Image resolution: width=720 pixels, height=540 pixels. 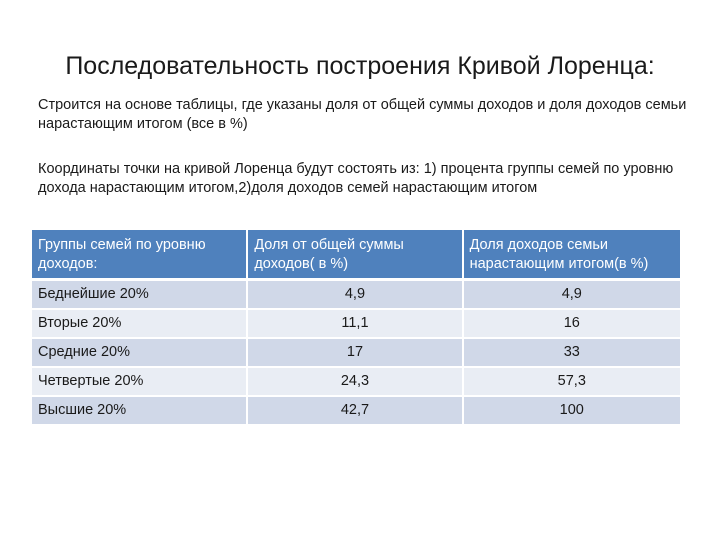 I want to click on group-cell: Беднейшие 20%, so click(x=140, y=295).